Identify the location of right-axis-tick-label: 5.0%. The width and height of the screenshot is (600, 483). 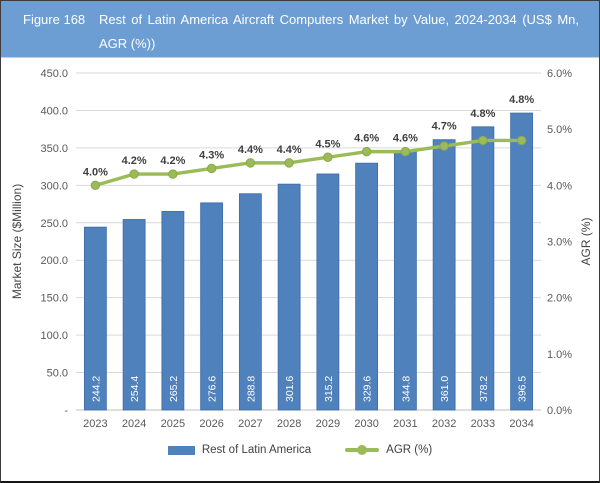
(559, 130).